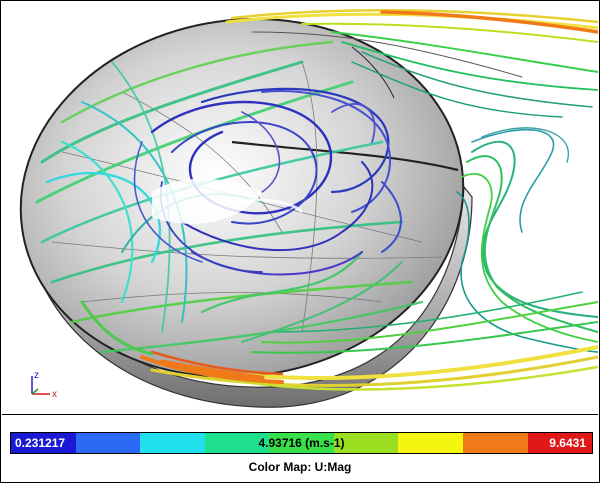  I want to click on color-bar: 0.231217 4.93716 (m.s-1) 9.6431, so click(301, 443).